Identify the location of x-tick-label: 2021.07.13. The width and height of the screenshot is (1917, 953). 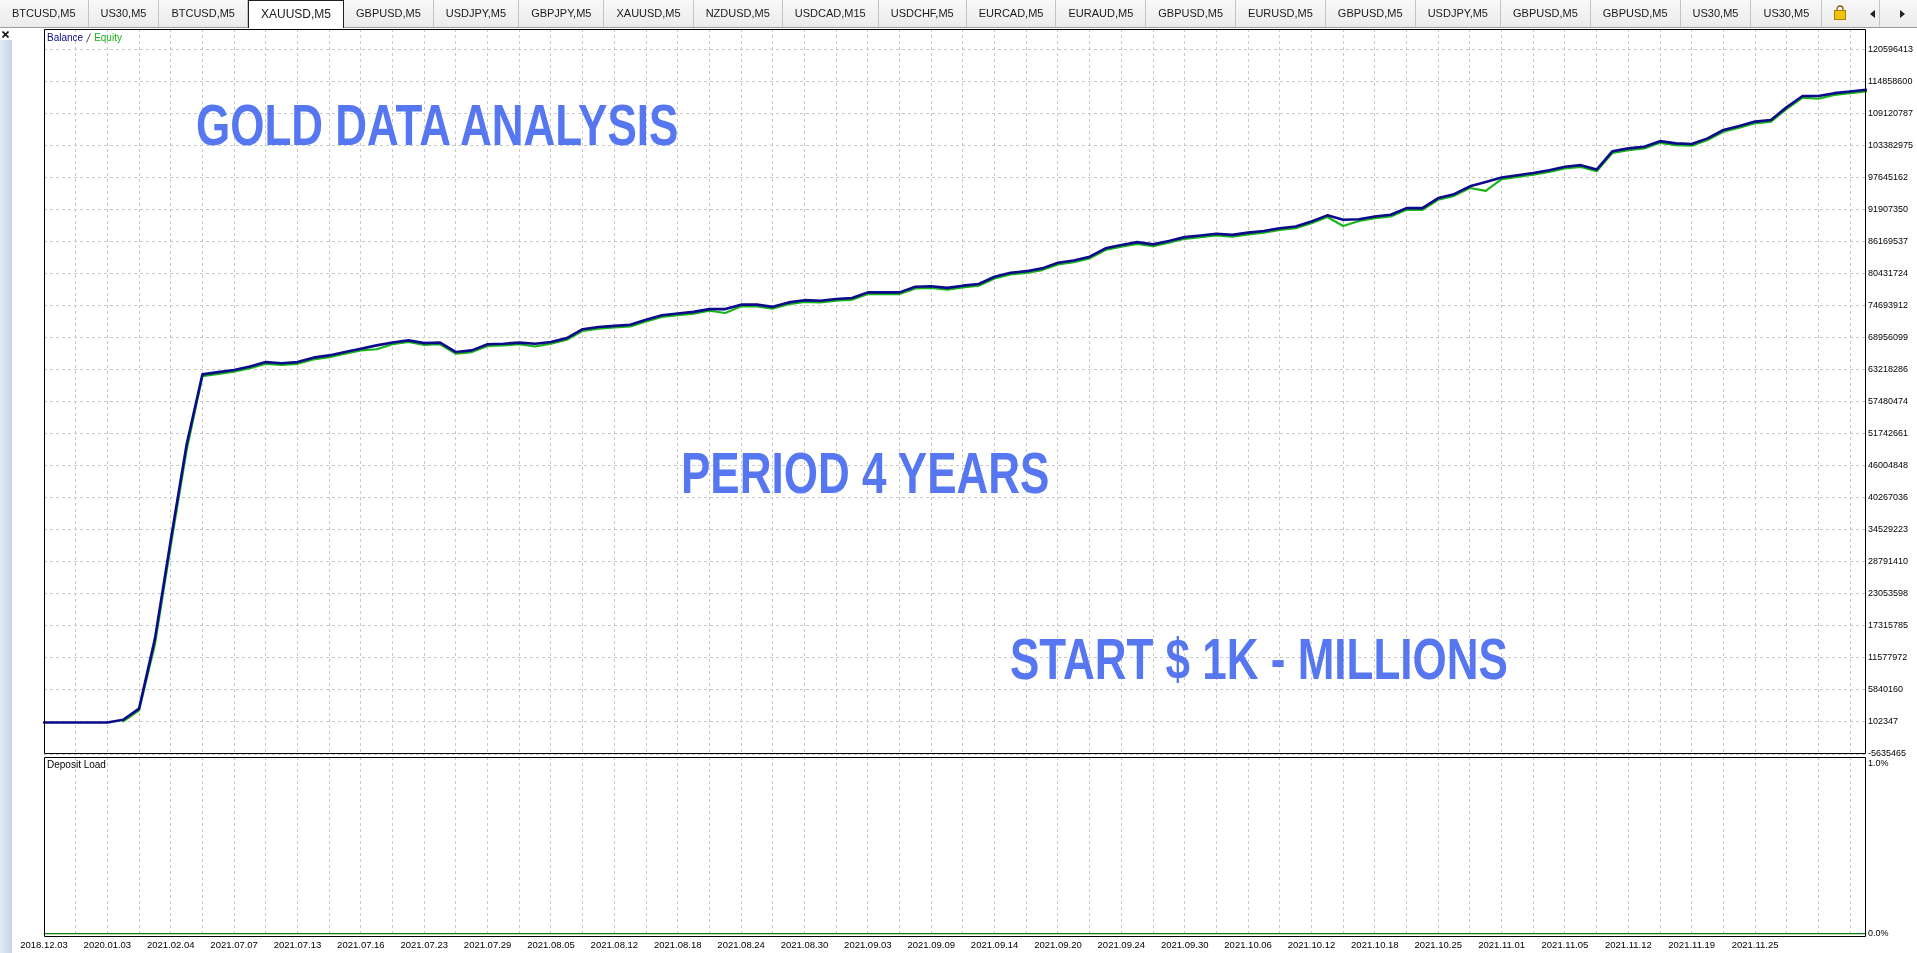
(297, 945).